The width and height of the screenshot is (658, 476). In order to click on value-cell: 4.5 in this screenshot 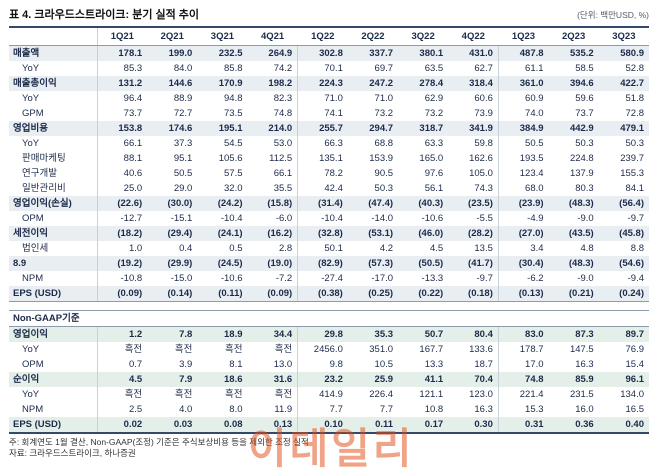, I will do `click(423, 248)`.